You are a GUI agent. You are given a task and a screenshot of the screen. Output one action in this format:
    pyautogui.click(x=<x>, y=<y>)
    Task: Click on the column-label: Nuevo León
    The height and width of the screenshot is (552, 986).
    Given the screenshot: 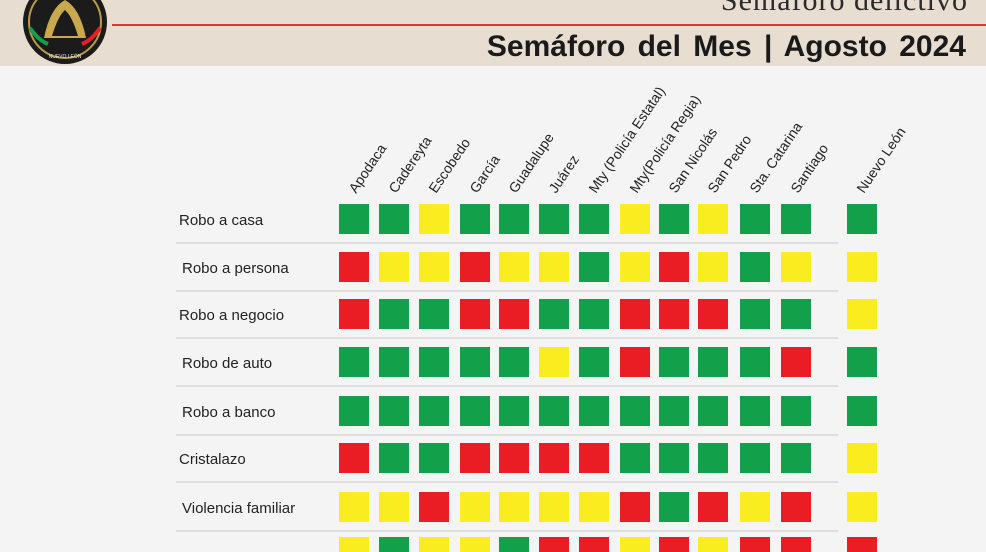 What is the action you would take?
    pyautogui.click(x=880, y=160)
    